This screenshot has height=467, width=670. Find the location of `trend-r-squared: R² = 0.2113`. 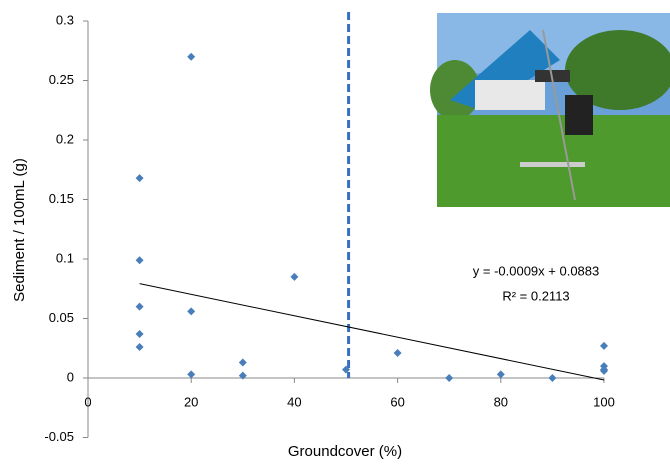

trend-r-squared: R² = 0.2113 is located at coordinates (535, 295).